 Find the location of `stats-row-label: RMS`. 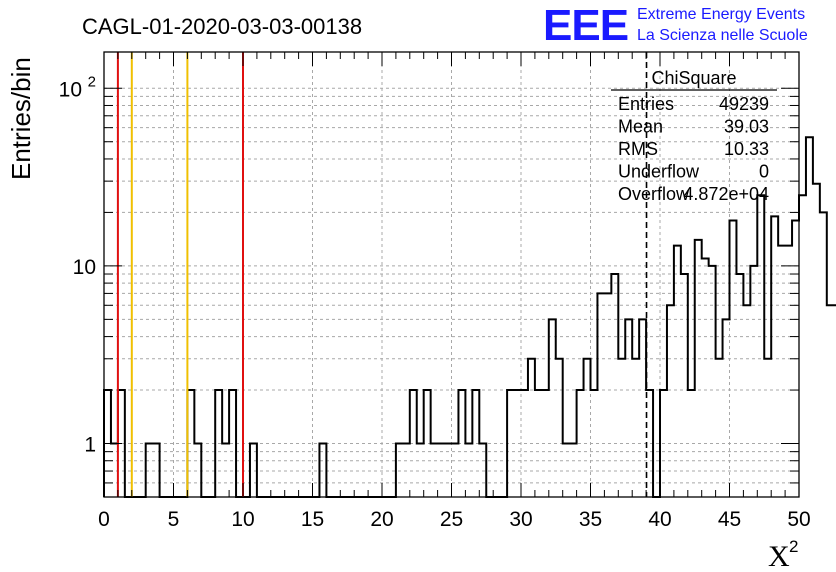

stats-row-label: RMS is located at coordinates (638, 149).